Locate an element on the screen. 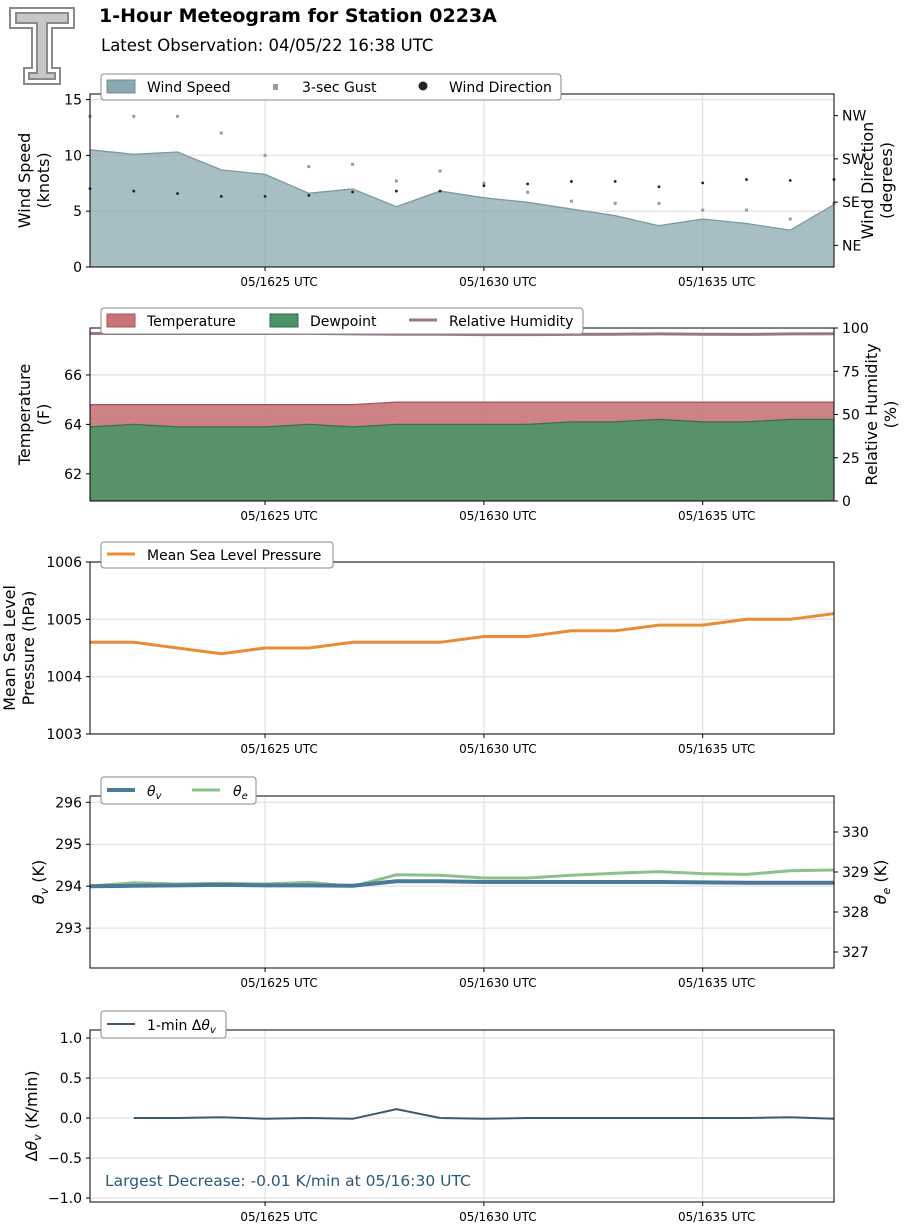 The width and height of the screenshot is (913, 1231). temperature-legend: Temperature Dewpoint Relative Humidity is located at coordinates (342, 321).